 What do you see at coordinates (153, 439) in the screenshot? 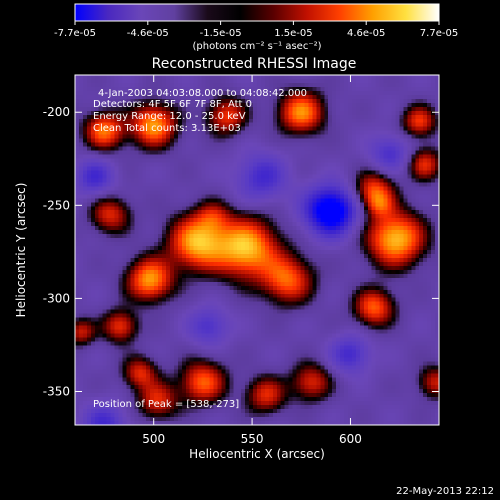
I see `x-tick-label: 500` at bounding box center [153, 439].